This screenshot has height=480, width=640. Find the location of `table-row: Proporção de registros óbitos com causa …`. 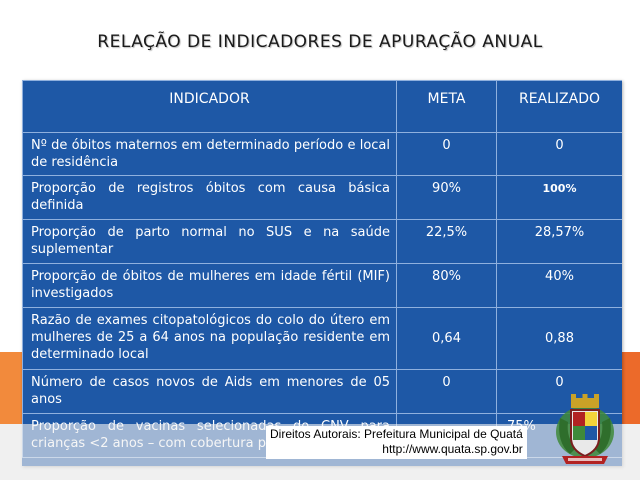

table-row: Proporção de registros óbitos com causa … is located at coordinates (322, 197).